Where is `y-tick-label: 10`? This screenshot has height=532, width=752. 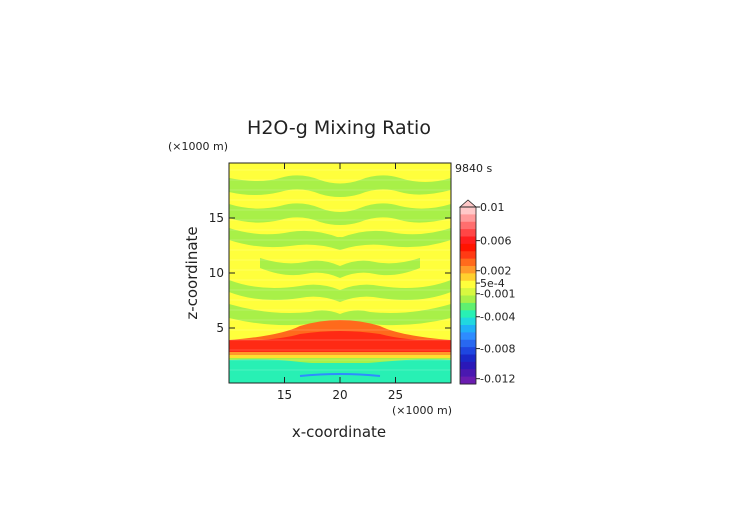 y-tick-label: 10 is located at coordinates (216, 273).